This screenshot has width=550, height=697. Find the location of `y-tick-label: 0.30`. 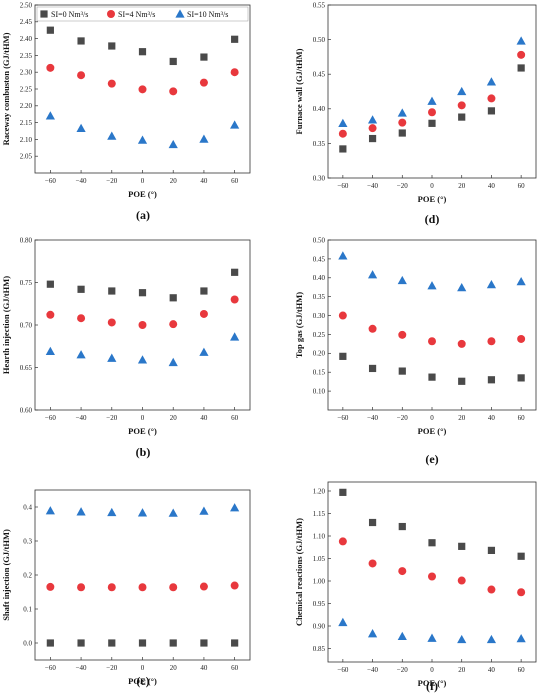

y-tick-label: 0.30 is located at coordinates (319, 316).